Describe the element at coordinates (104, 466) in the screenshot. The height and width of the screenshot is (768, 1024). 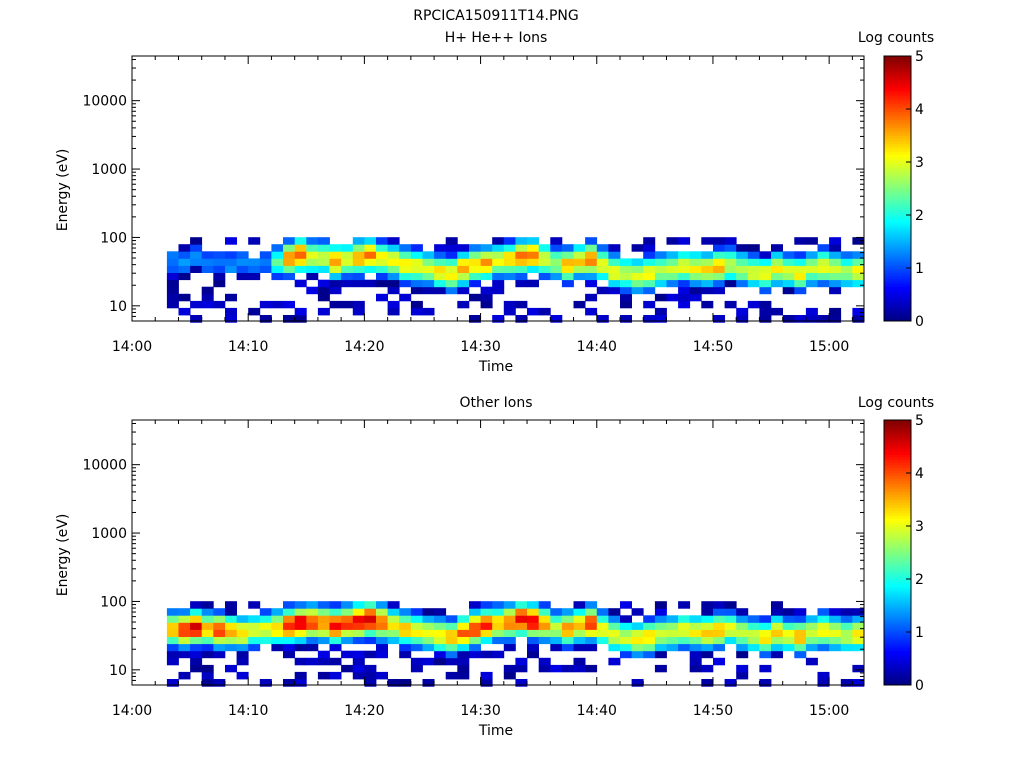
I see `y-tick-label: 10000` at that location.